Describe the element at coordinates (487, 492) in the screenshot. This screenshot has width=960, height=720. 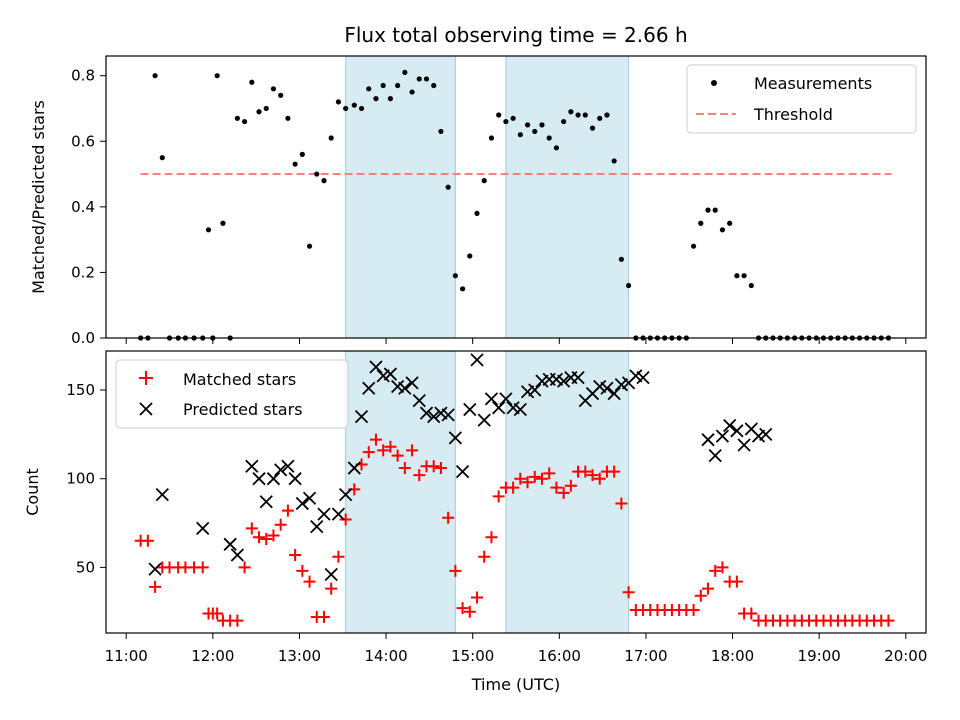
I see `bottom-shaded-intervals` at that location.